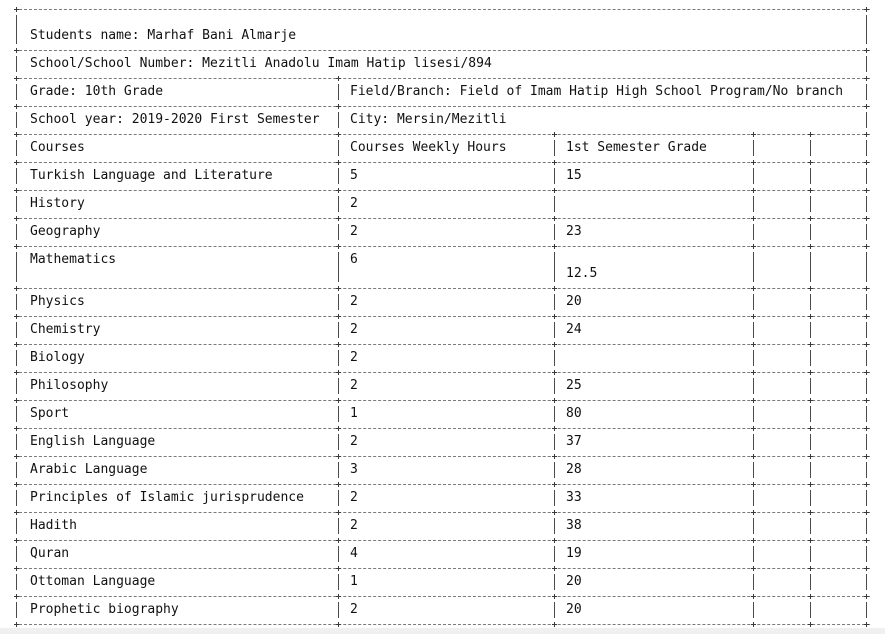 The image size is (885, 634). What do you see at coordinates (574, 175) in the screenshot?
I see `semester-grade: 15` at bounding box center [574, 175].